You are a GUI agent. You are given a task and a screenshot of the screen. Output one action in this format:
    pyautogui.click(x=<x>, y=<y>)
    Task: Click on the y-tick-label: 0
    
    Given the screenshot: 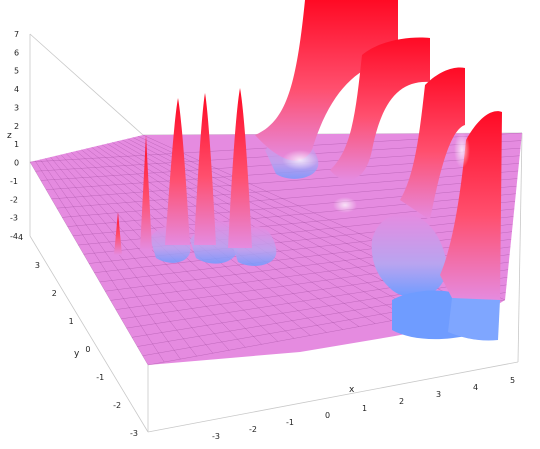 What is the action you would take?
    pyautogui.click(x=87, y=349)
    